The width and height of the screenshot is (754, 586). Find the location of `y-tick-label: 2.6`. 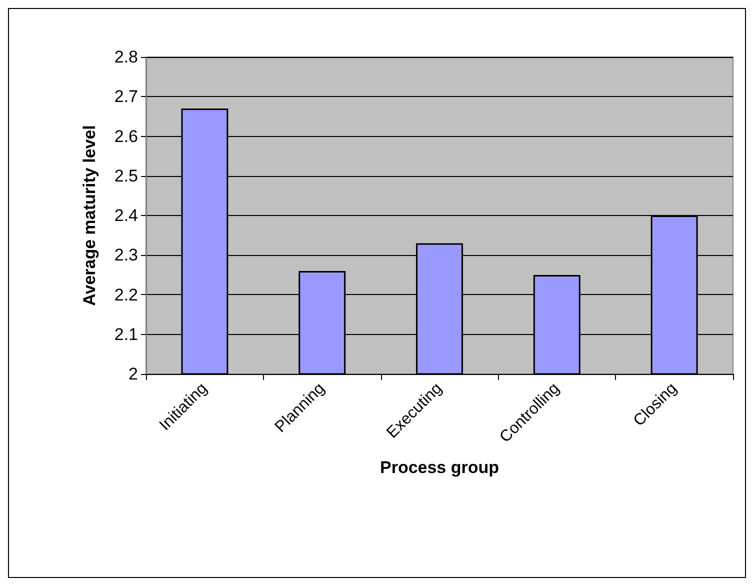

y-tick-label: 2.6 is located at coordinates (126, 136).